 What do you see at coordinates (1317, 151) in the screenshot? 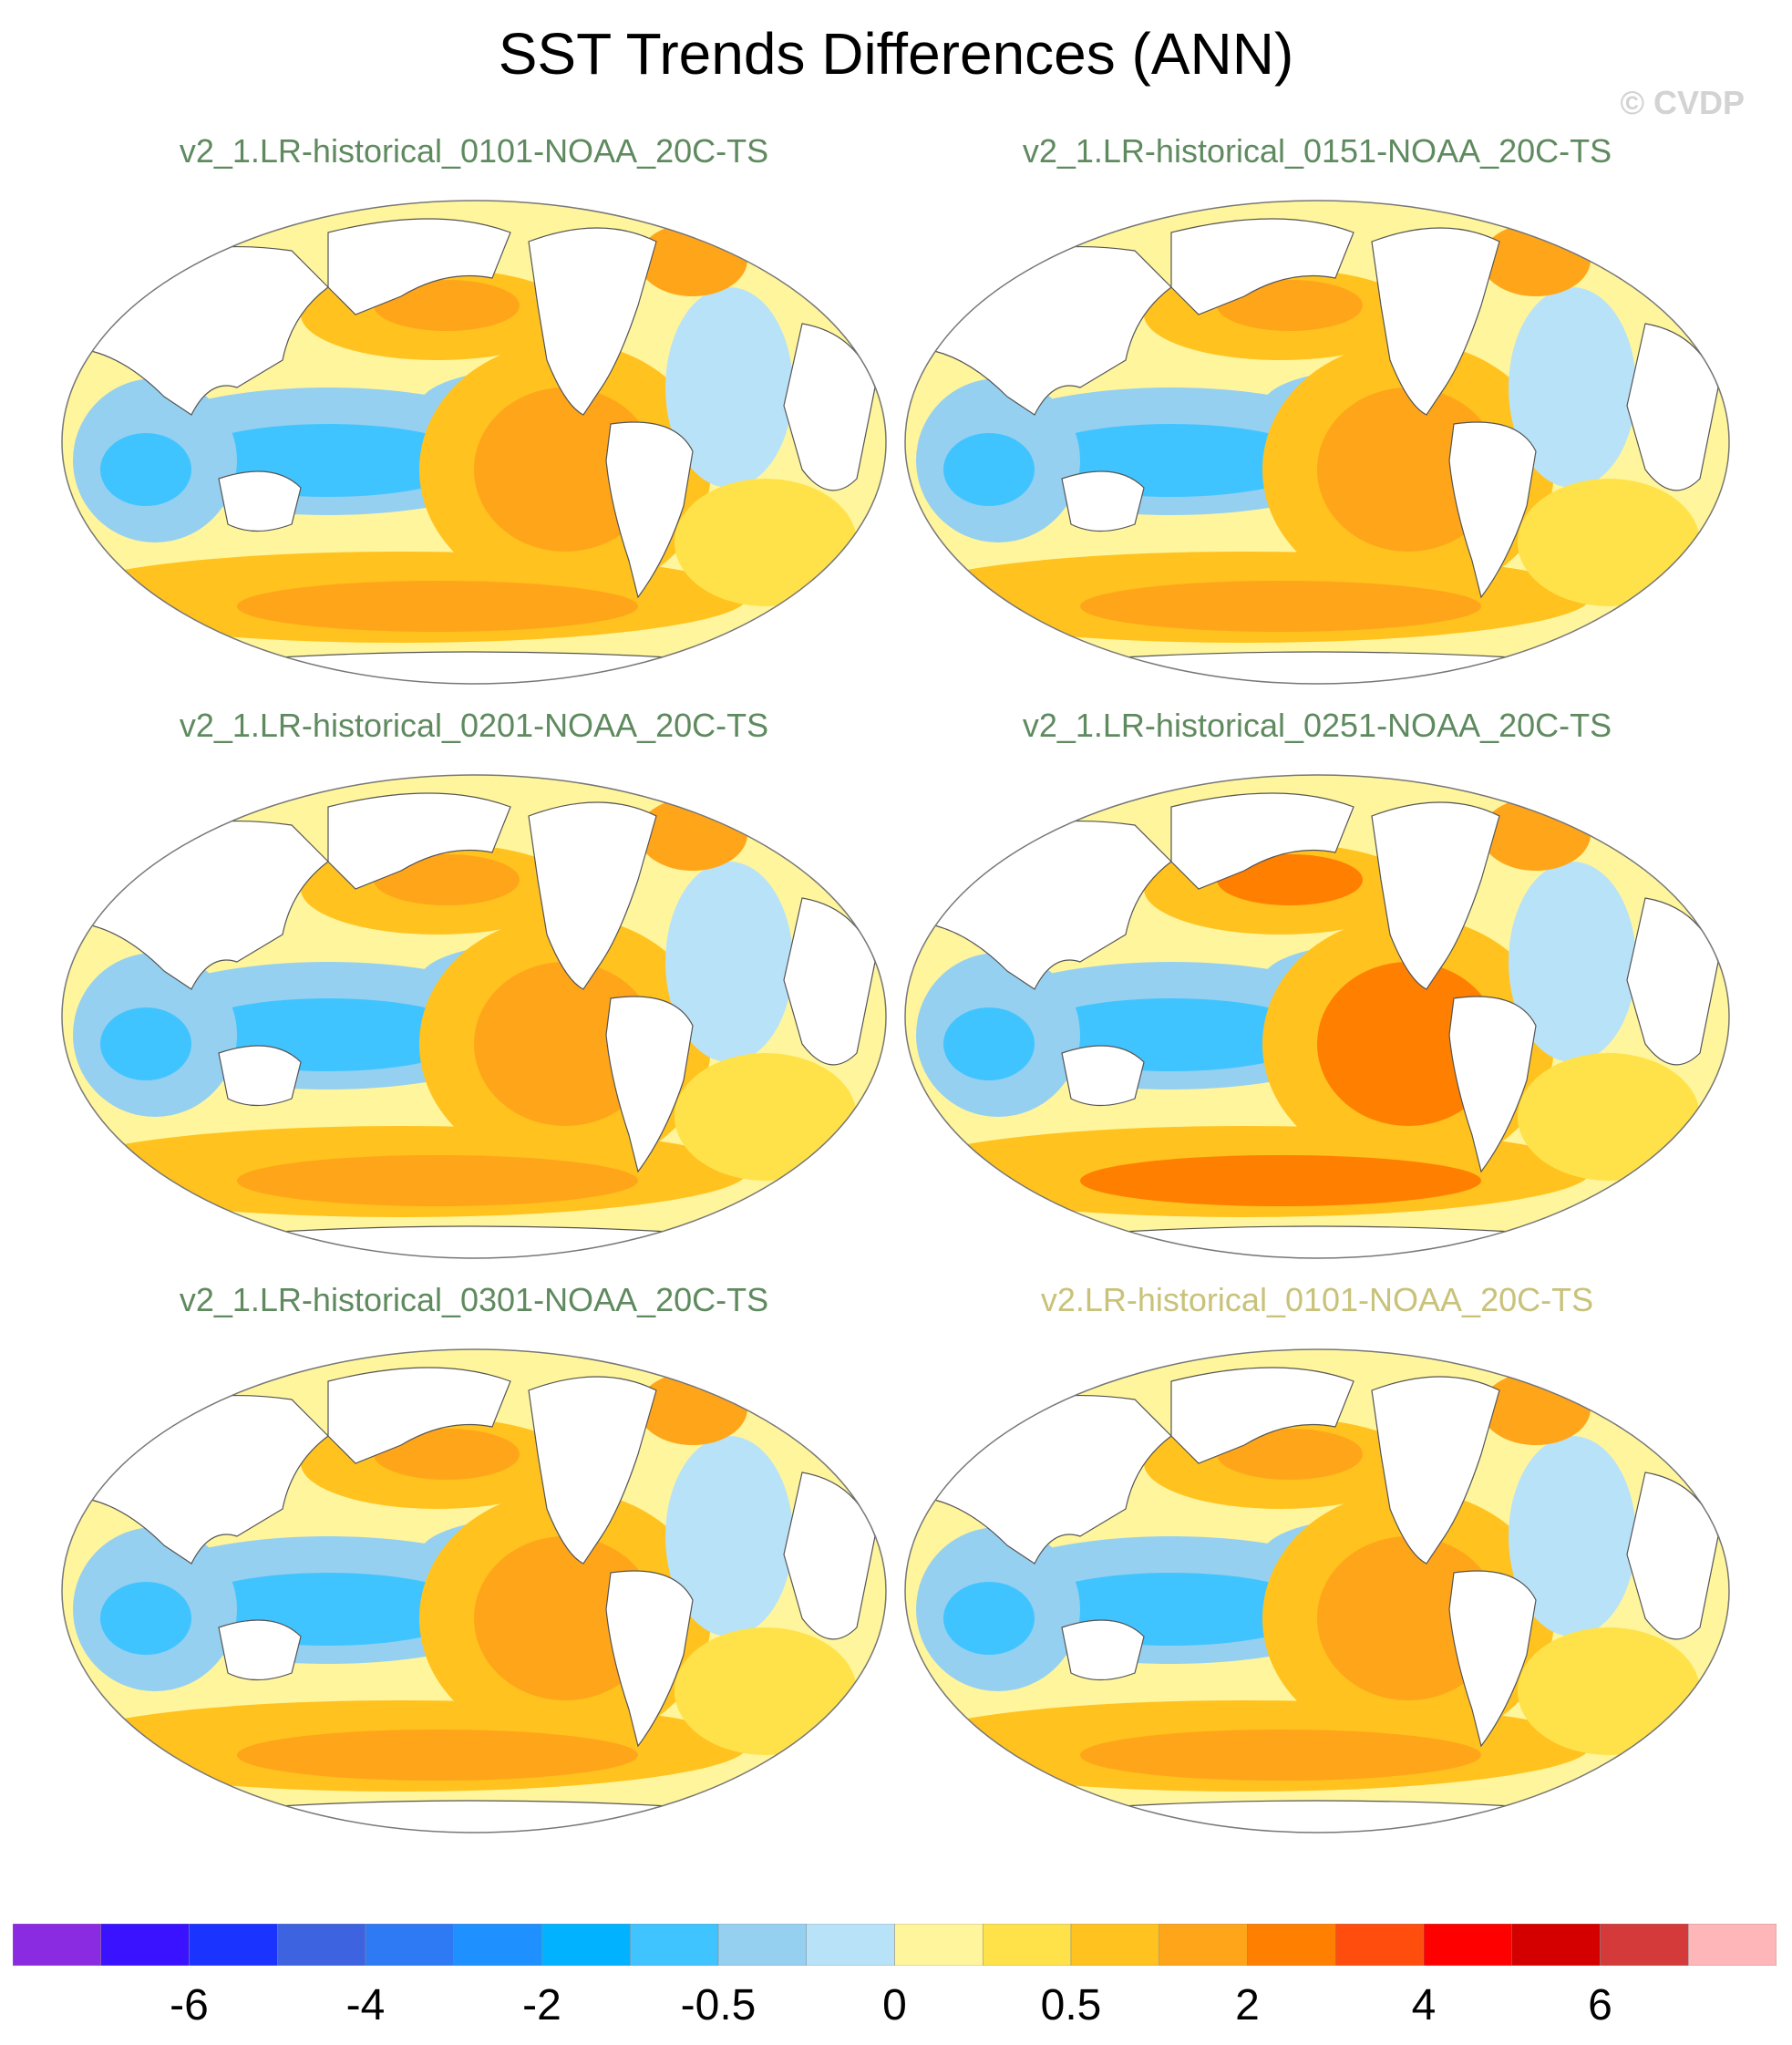
I see `panel-title: v2_1.LR-historical_0151-NOAA_20C-TS` at bounding box center [1317, 151].